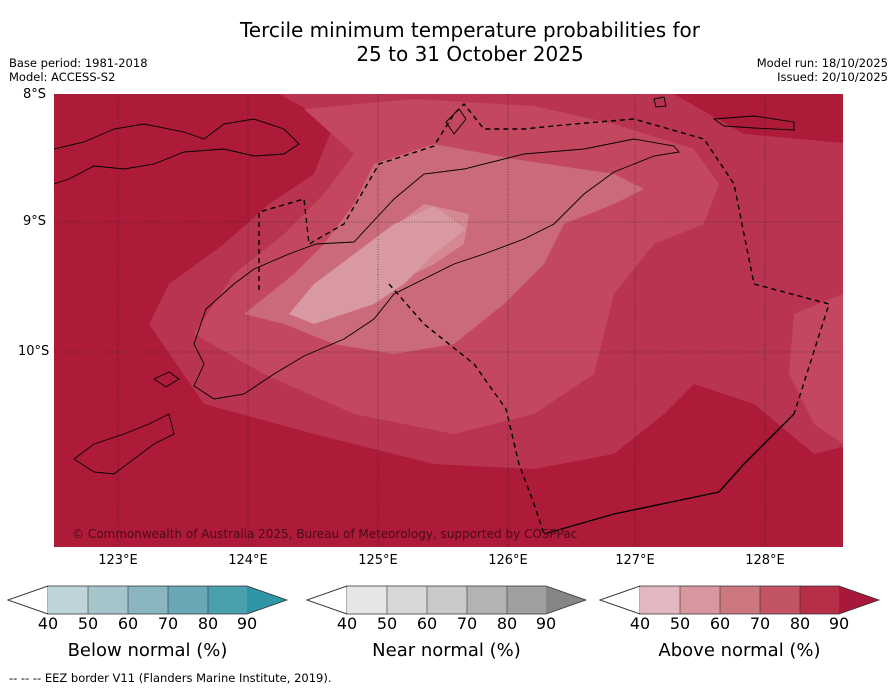 The width and height of the screenshot is (896, 690). Describe the element at coordinates (34, 94) in the screenshot. I see `lat-label-8s: 8°S` at that location.